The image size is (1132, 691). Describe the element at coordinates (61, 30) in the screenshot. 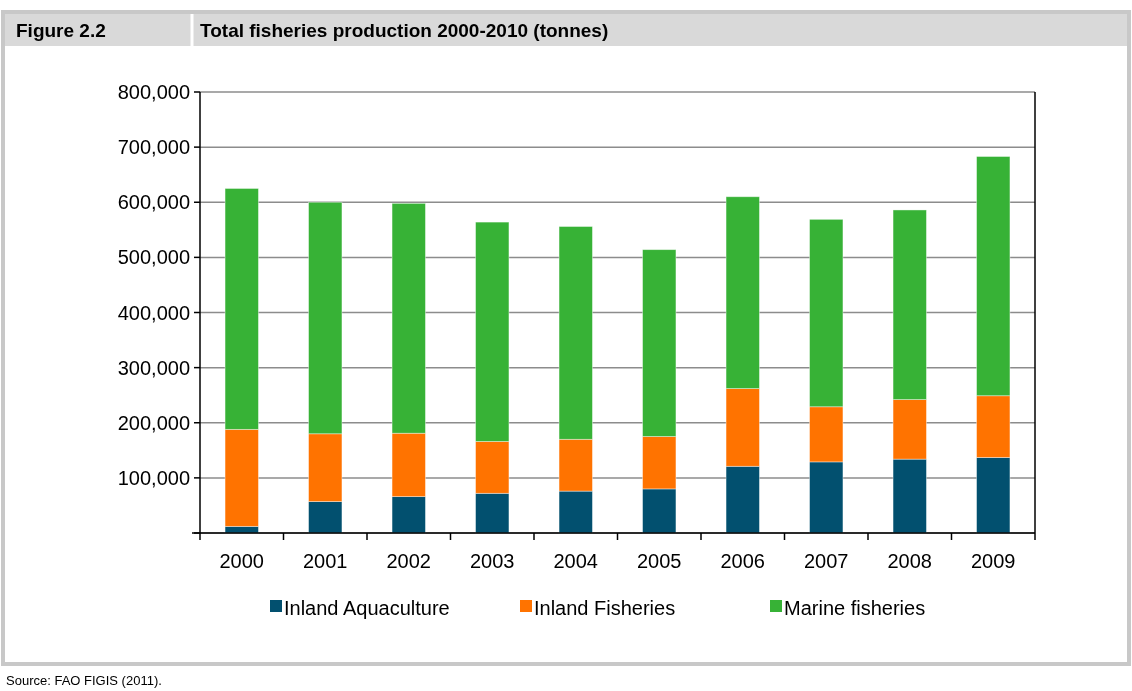

I see `caption: Figure 2.2` at that location.